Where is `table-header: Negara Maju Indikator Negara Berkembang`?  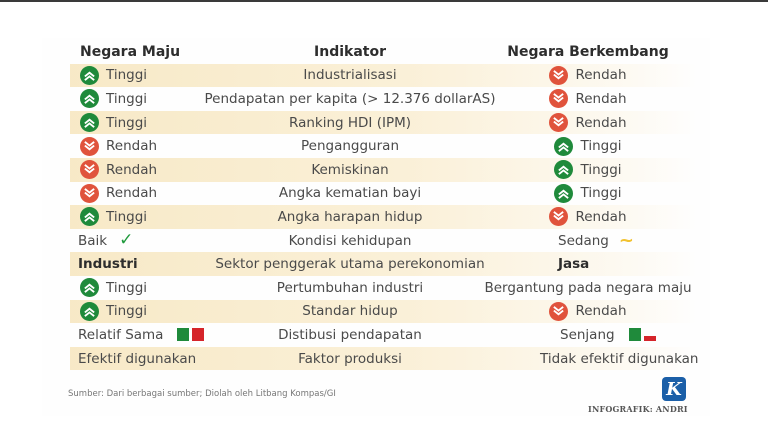
table-header: Negara Maju Indikator Negara Berkembang is located at coordinates (384, 52).